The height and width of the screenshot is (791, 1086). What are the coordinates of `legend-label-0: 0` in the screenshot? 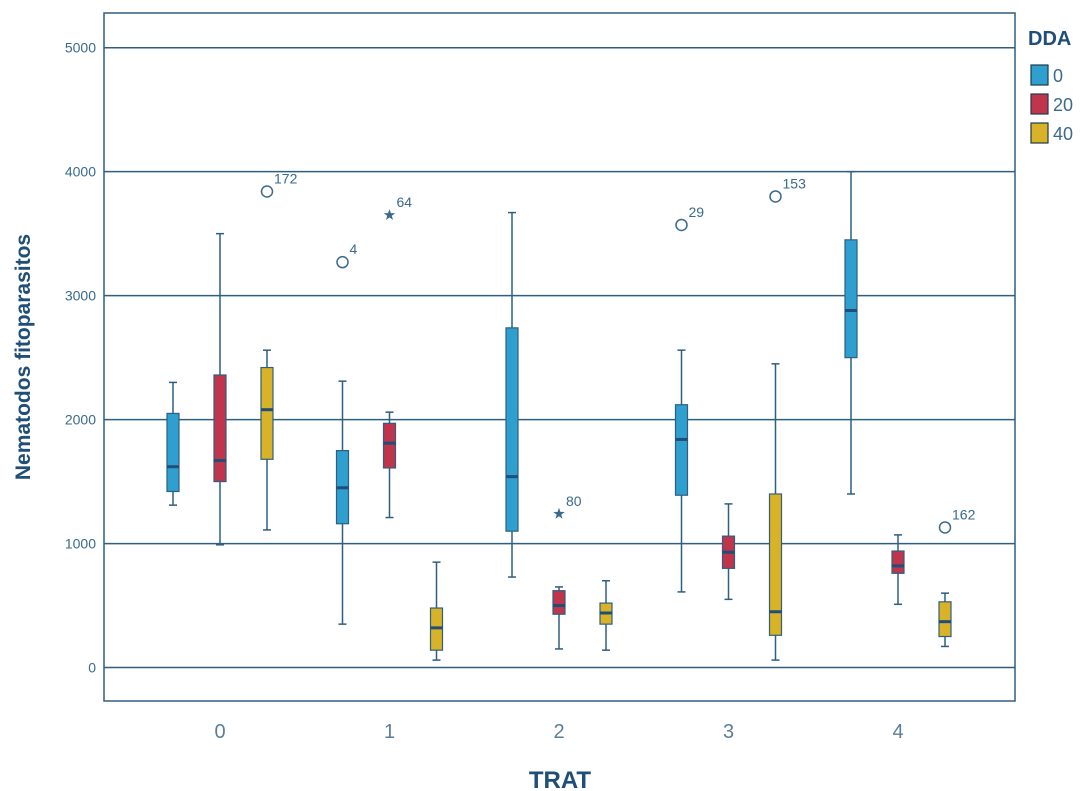 It's located at (1058, 76).